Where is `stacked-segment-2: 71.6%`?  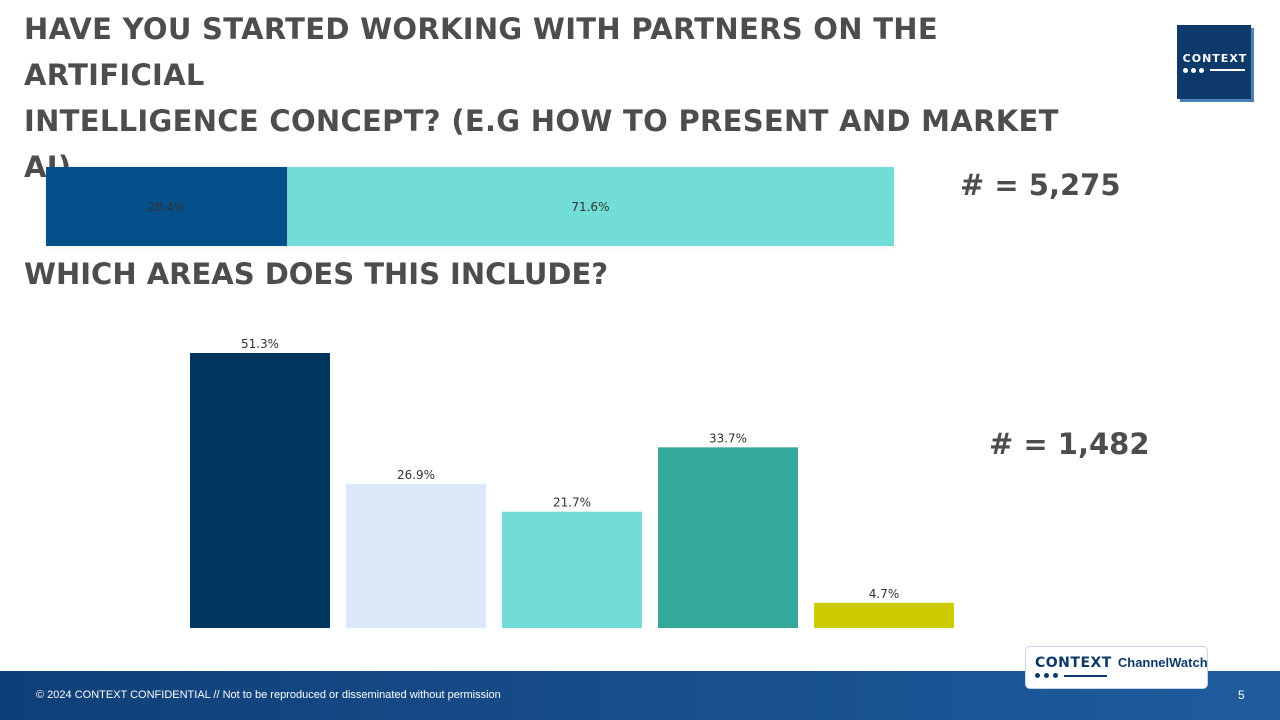
stacked-segment-2: 71.6% is located at coordinates (590, 206).